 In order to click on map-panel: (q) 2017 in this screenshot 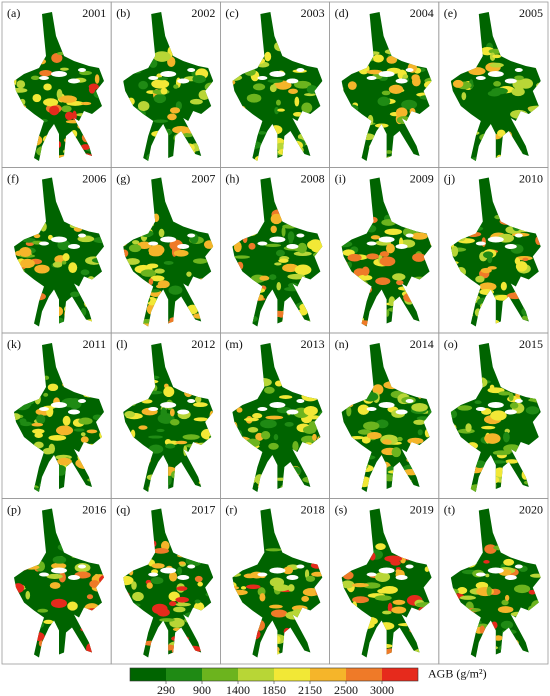, I will do `click(165, 581)`.